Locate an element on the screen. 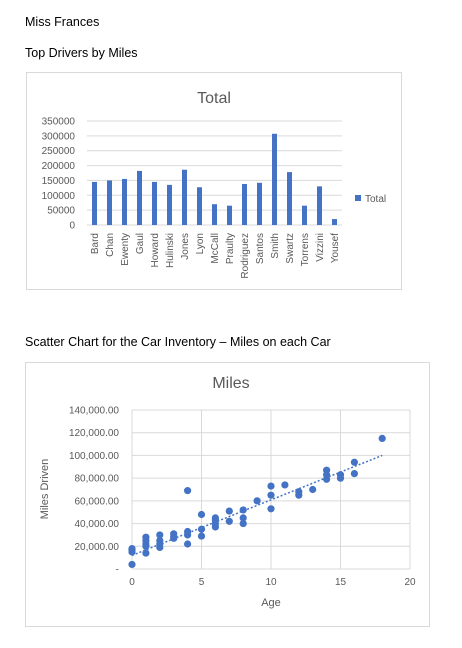 This screenshot has height=648, width=462. x-tick-label: Praulty is located at coordinates (230, 248).